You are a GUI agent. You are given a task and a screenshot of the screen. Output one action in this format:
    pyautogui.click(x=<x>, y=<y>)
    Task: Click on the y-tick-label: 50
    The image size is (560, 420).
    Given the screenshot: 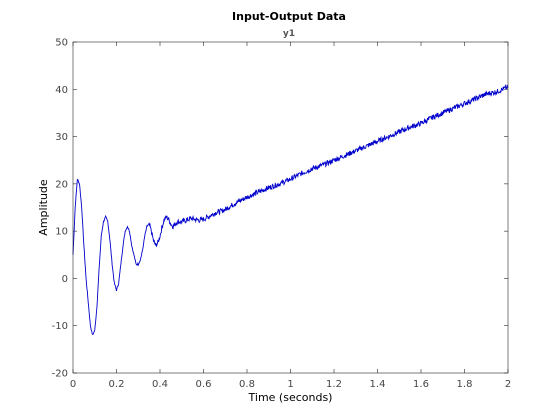 What is the action you would take?
    pyautogui.click(x=61, y=43)
    